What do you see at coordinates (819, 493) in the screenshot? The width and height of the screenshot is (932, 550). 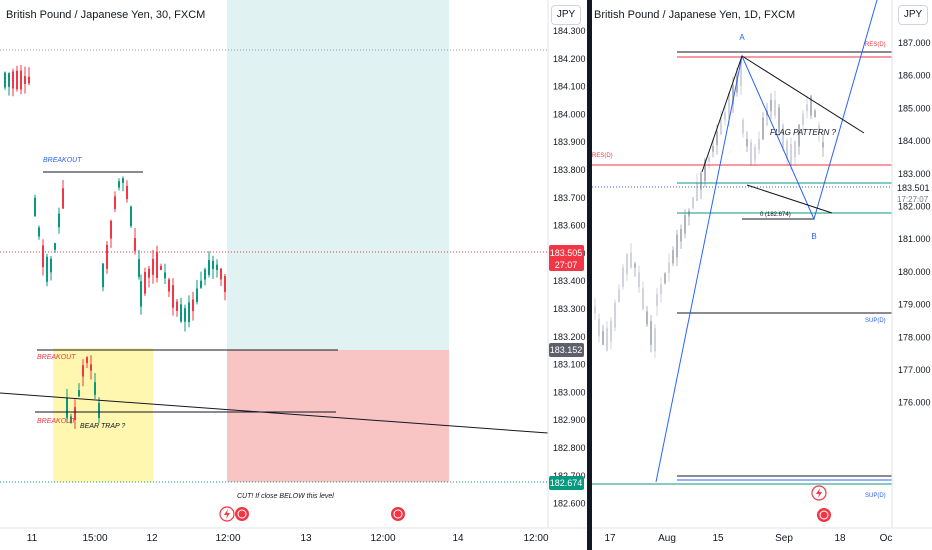 I see `event-flash-icon-1d` at bounding box center [819, 493].